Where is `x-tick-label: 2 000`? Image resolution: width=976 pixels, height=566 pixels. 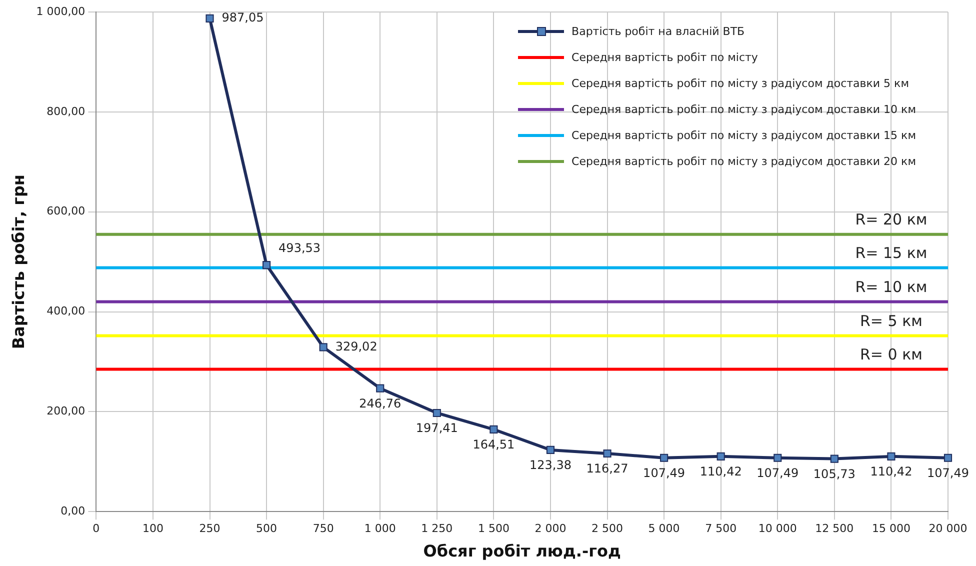
x-tick-label: 2 000 is located at coordinates (550, 529).